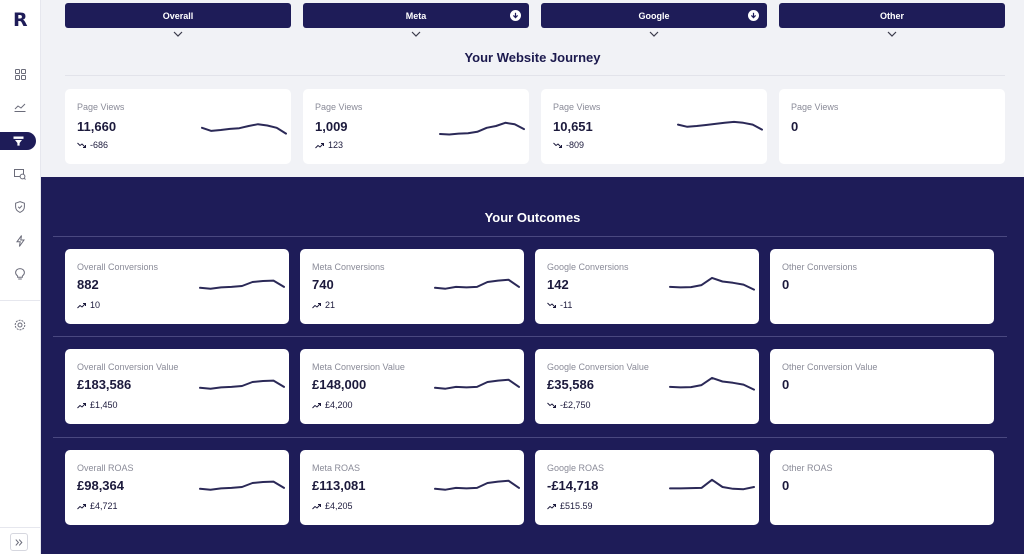  Describe the element at coordinates (97, 405) in the screenshot. I see `metric-delta: £1,450` at that location.